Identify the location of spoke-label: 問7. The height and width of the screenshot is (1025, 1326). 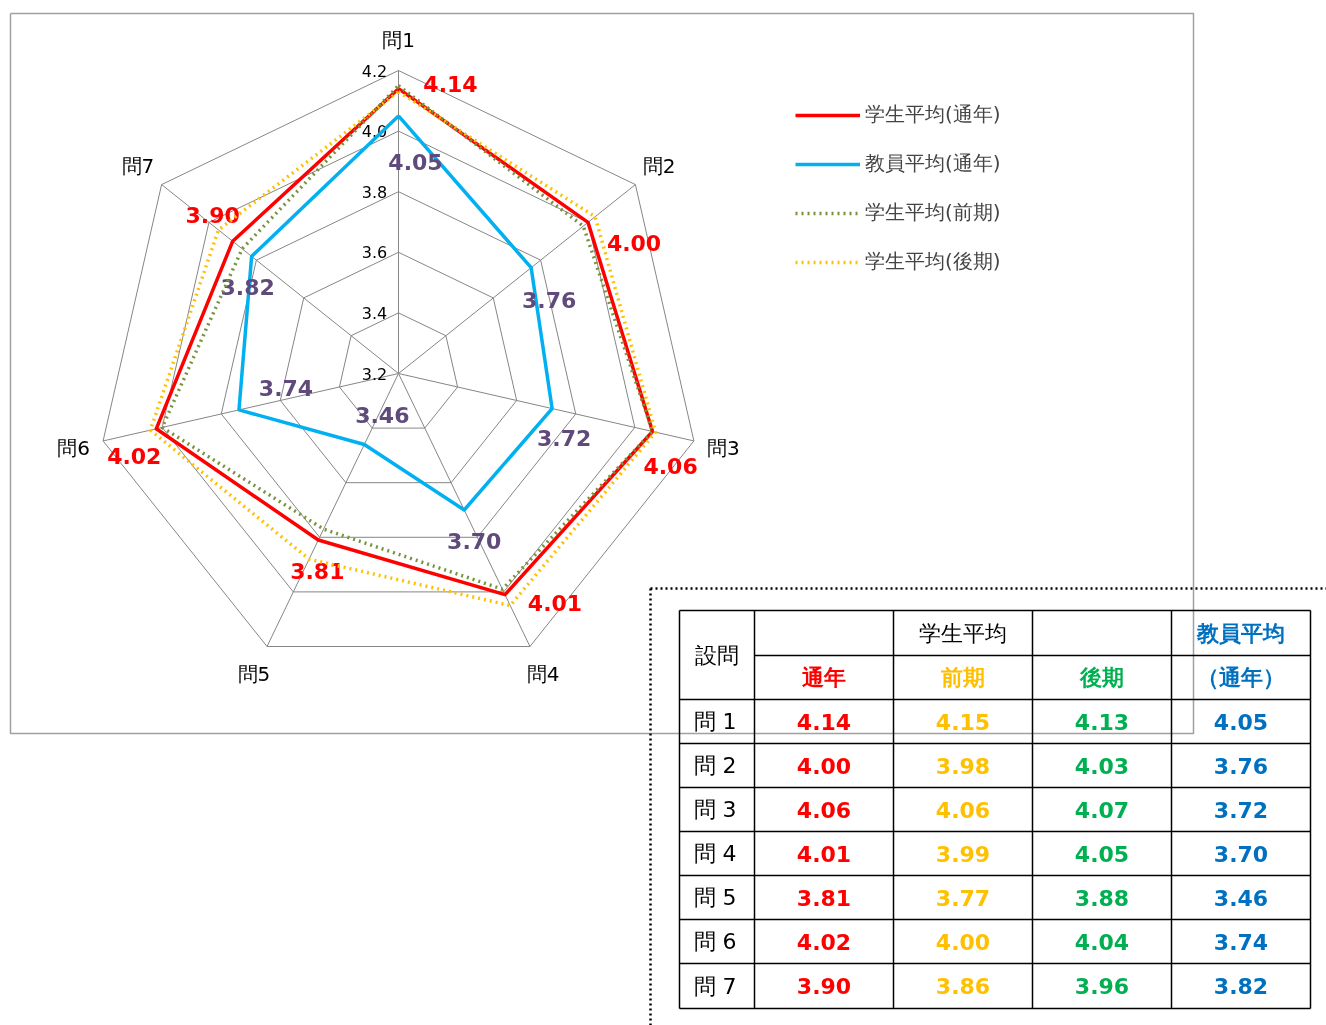
(138, 165).